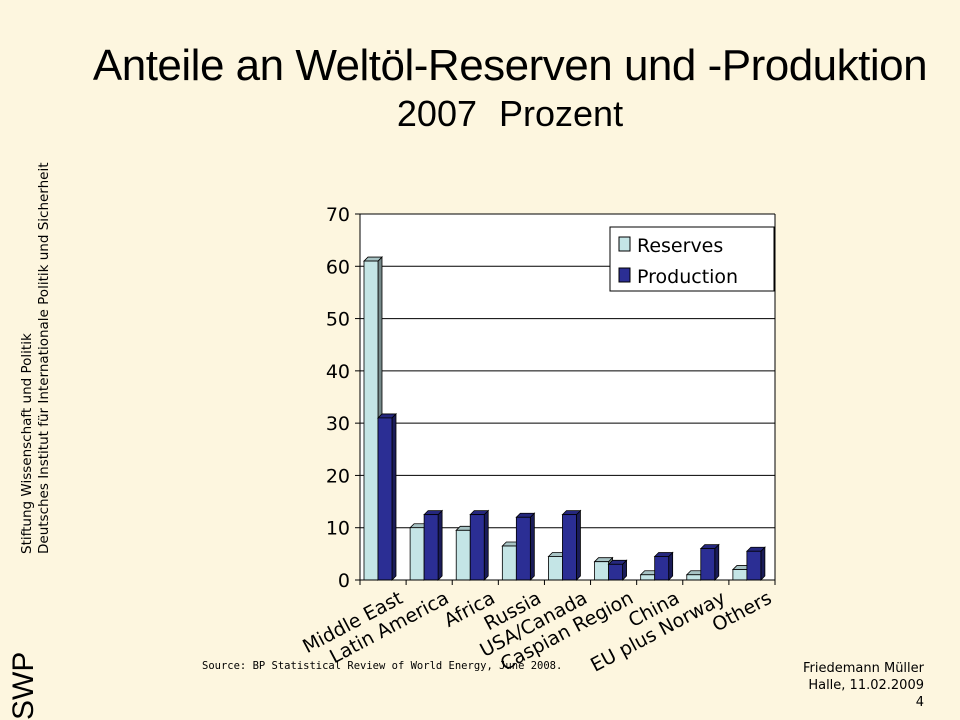 Image resolution: width=960 pixels, height=720 pixels. Describe the element at coordinates (338, 476) in the screenshot. I see `y-tick-label: 20` at that location.